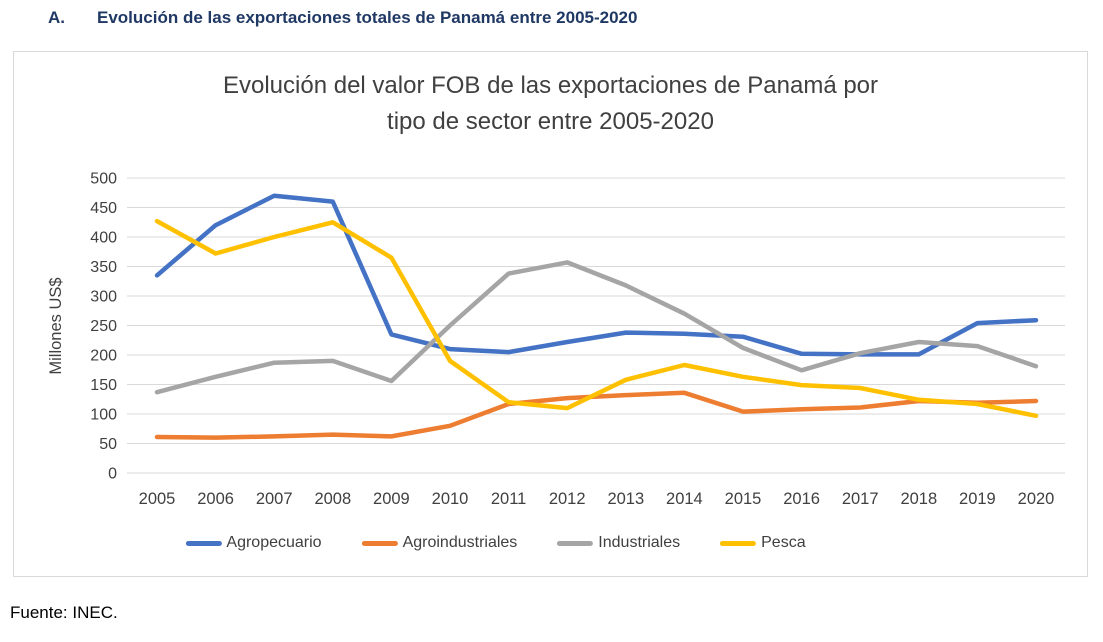 This screenshot has height=642, width=1103. I want to click on series-line-agroindustriales, so click(596, 415).